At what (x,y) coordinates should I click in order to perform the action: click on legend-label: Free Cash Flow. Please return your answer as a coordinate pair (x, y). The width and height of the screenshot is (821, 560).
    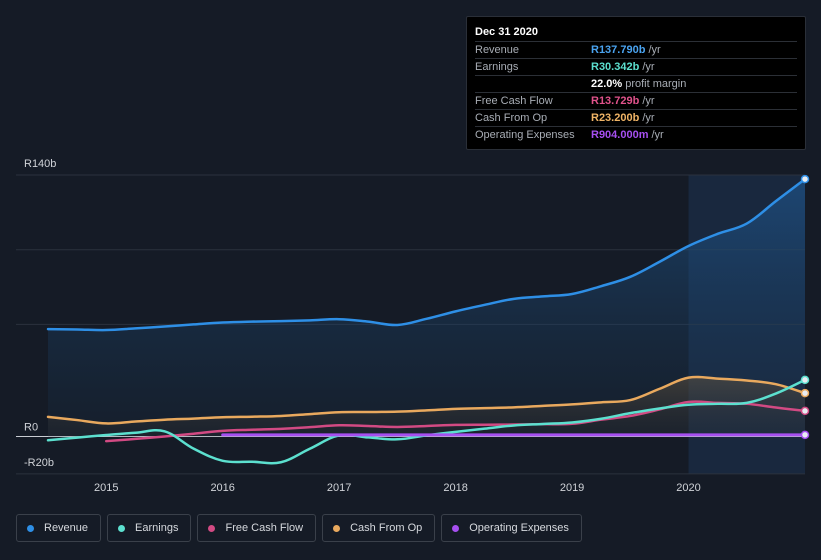
    Looking at the image, I should click on (264, 528).